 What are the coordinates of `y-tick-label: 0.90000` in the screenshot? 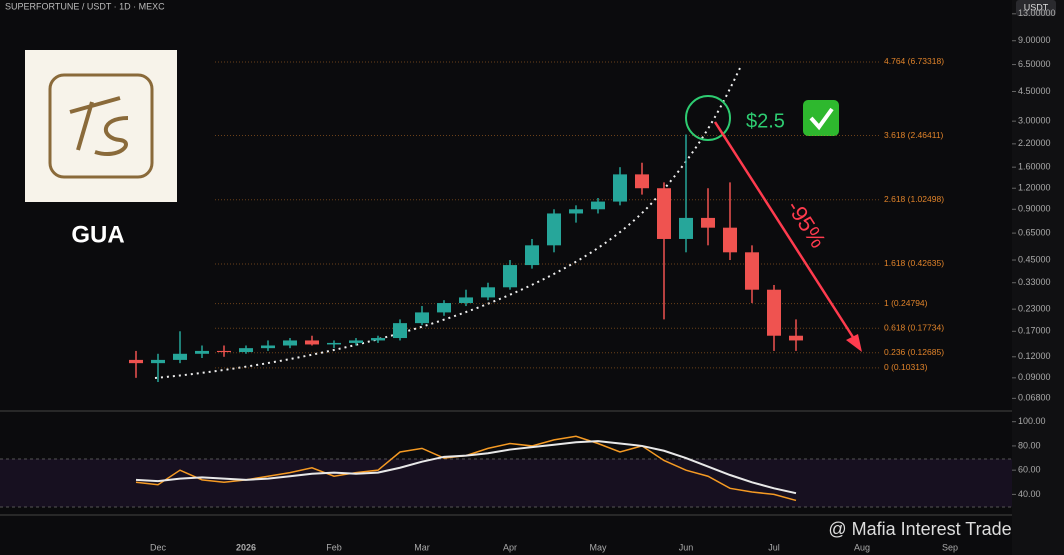 It's located at (1034, 209).